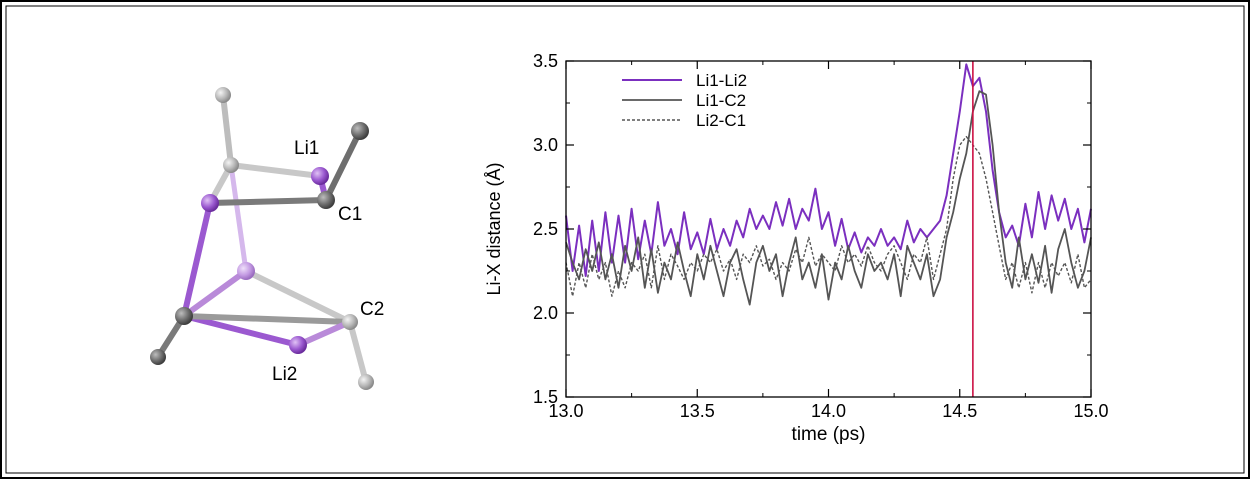 This screenshot has height=479, width=1250. Describe the element at coordinates (545, 229) in the screenshot. I see `y-tick-label: 2.5` at that location.